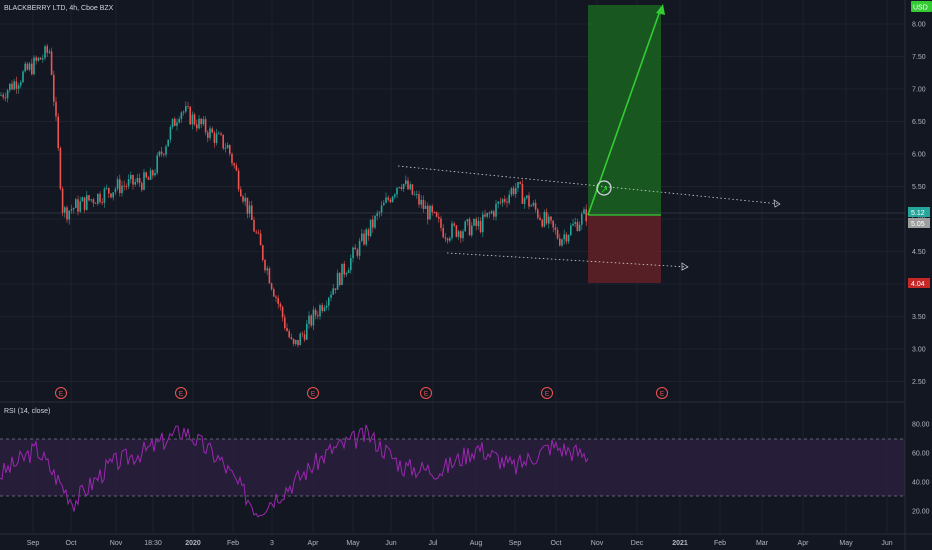 Image resolution: width=932 pixels, height=550 pixels. I want to click on time-tick-label: 2020, so click(193, 543).